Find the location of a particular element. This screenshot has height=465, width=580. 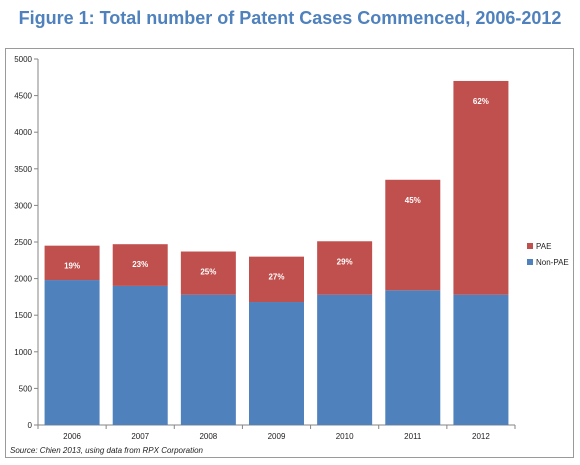

y-tick-label: 1500 is located at coordinates (23, 315).